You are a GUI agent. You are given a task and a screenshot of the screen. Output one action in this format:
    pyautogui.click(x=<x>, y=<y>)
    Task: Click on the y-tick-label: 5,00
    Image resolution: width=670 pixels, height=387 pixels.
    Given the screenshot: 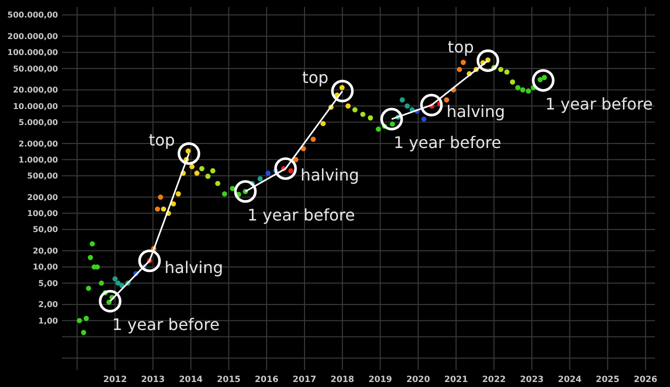 What is the action you would take?
    pyautogui.click(x=48, y=283)
    